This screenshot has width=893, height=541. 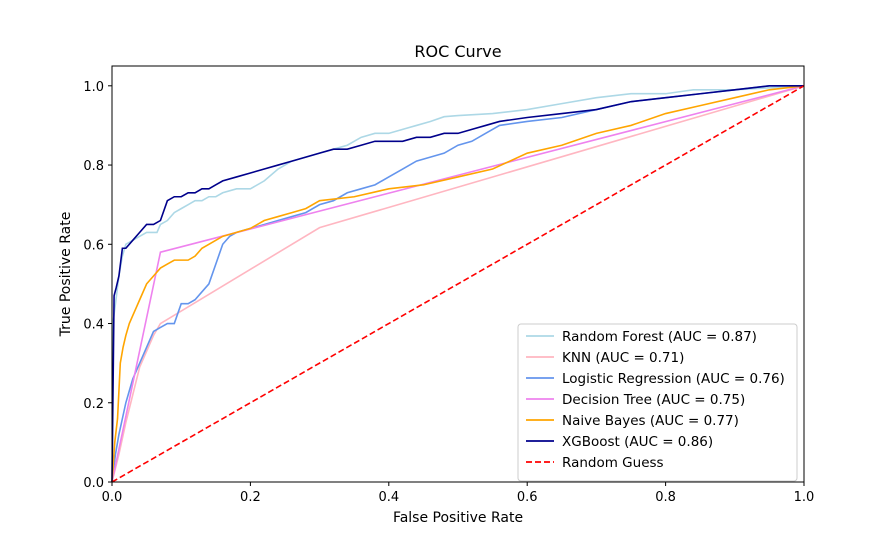 I want to click on legend-label-naive-bayes: Naive Bayes (AUC = 0.77), so click(x=650, y=421).